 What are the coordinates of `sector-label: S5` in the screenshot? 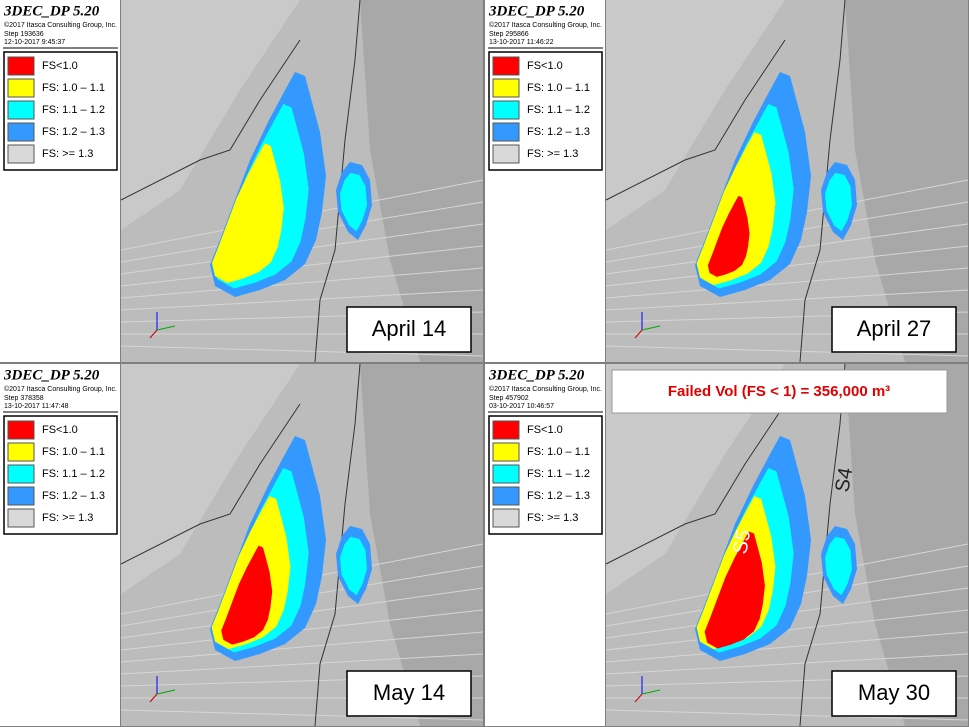 It's located at (742, 542).